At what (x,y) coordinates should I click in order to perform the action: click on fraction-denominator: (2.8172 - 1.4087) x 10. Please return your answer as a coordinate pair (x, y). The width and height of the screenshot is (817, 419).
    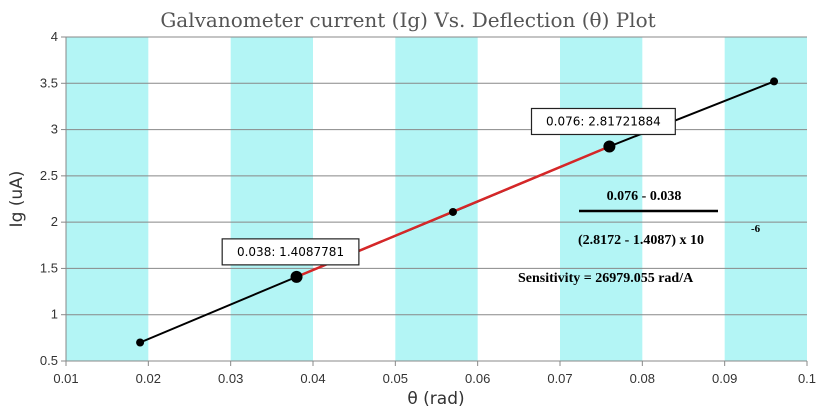
    Looking at the image, I should click on (641, 240).